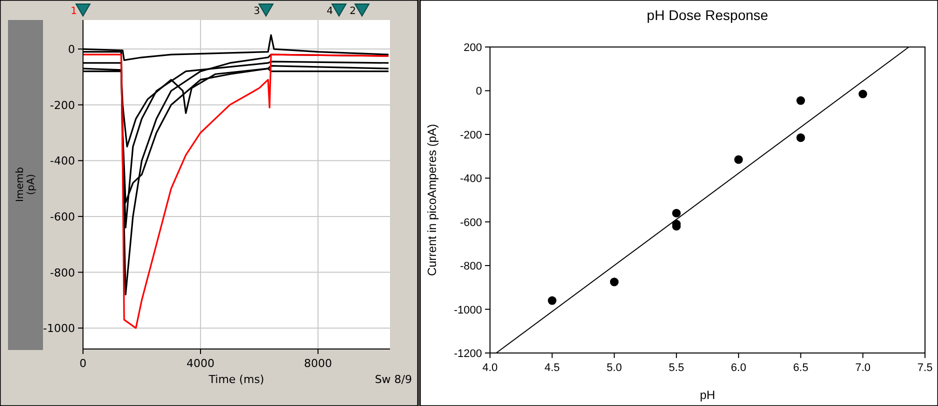 The image size is (938, 406). Describe the element at coordinates (432, 200) in the screenshot. I see `y-axis-title: Current in picoAmperes (pA)` at that location.